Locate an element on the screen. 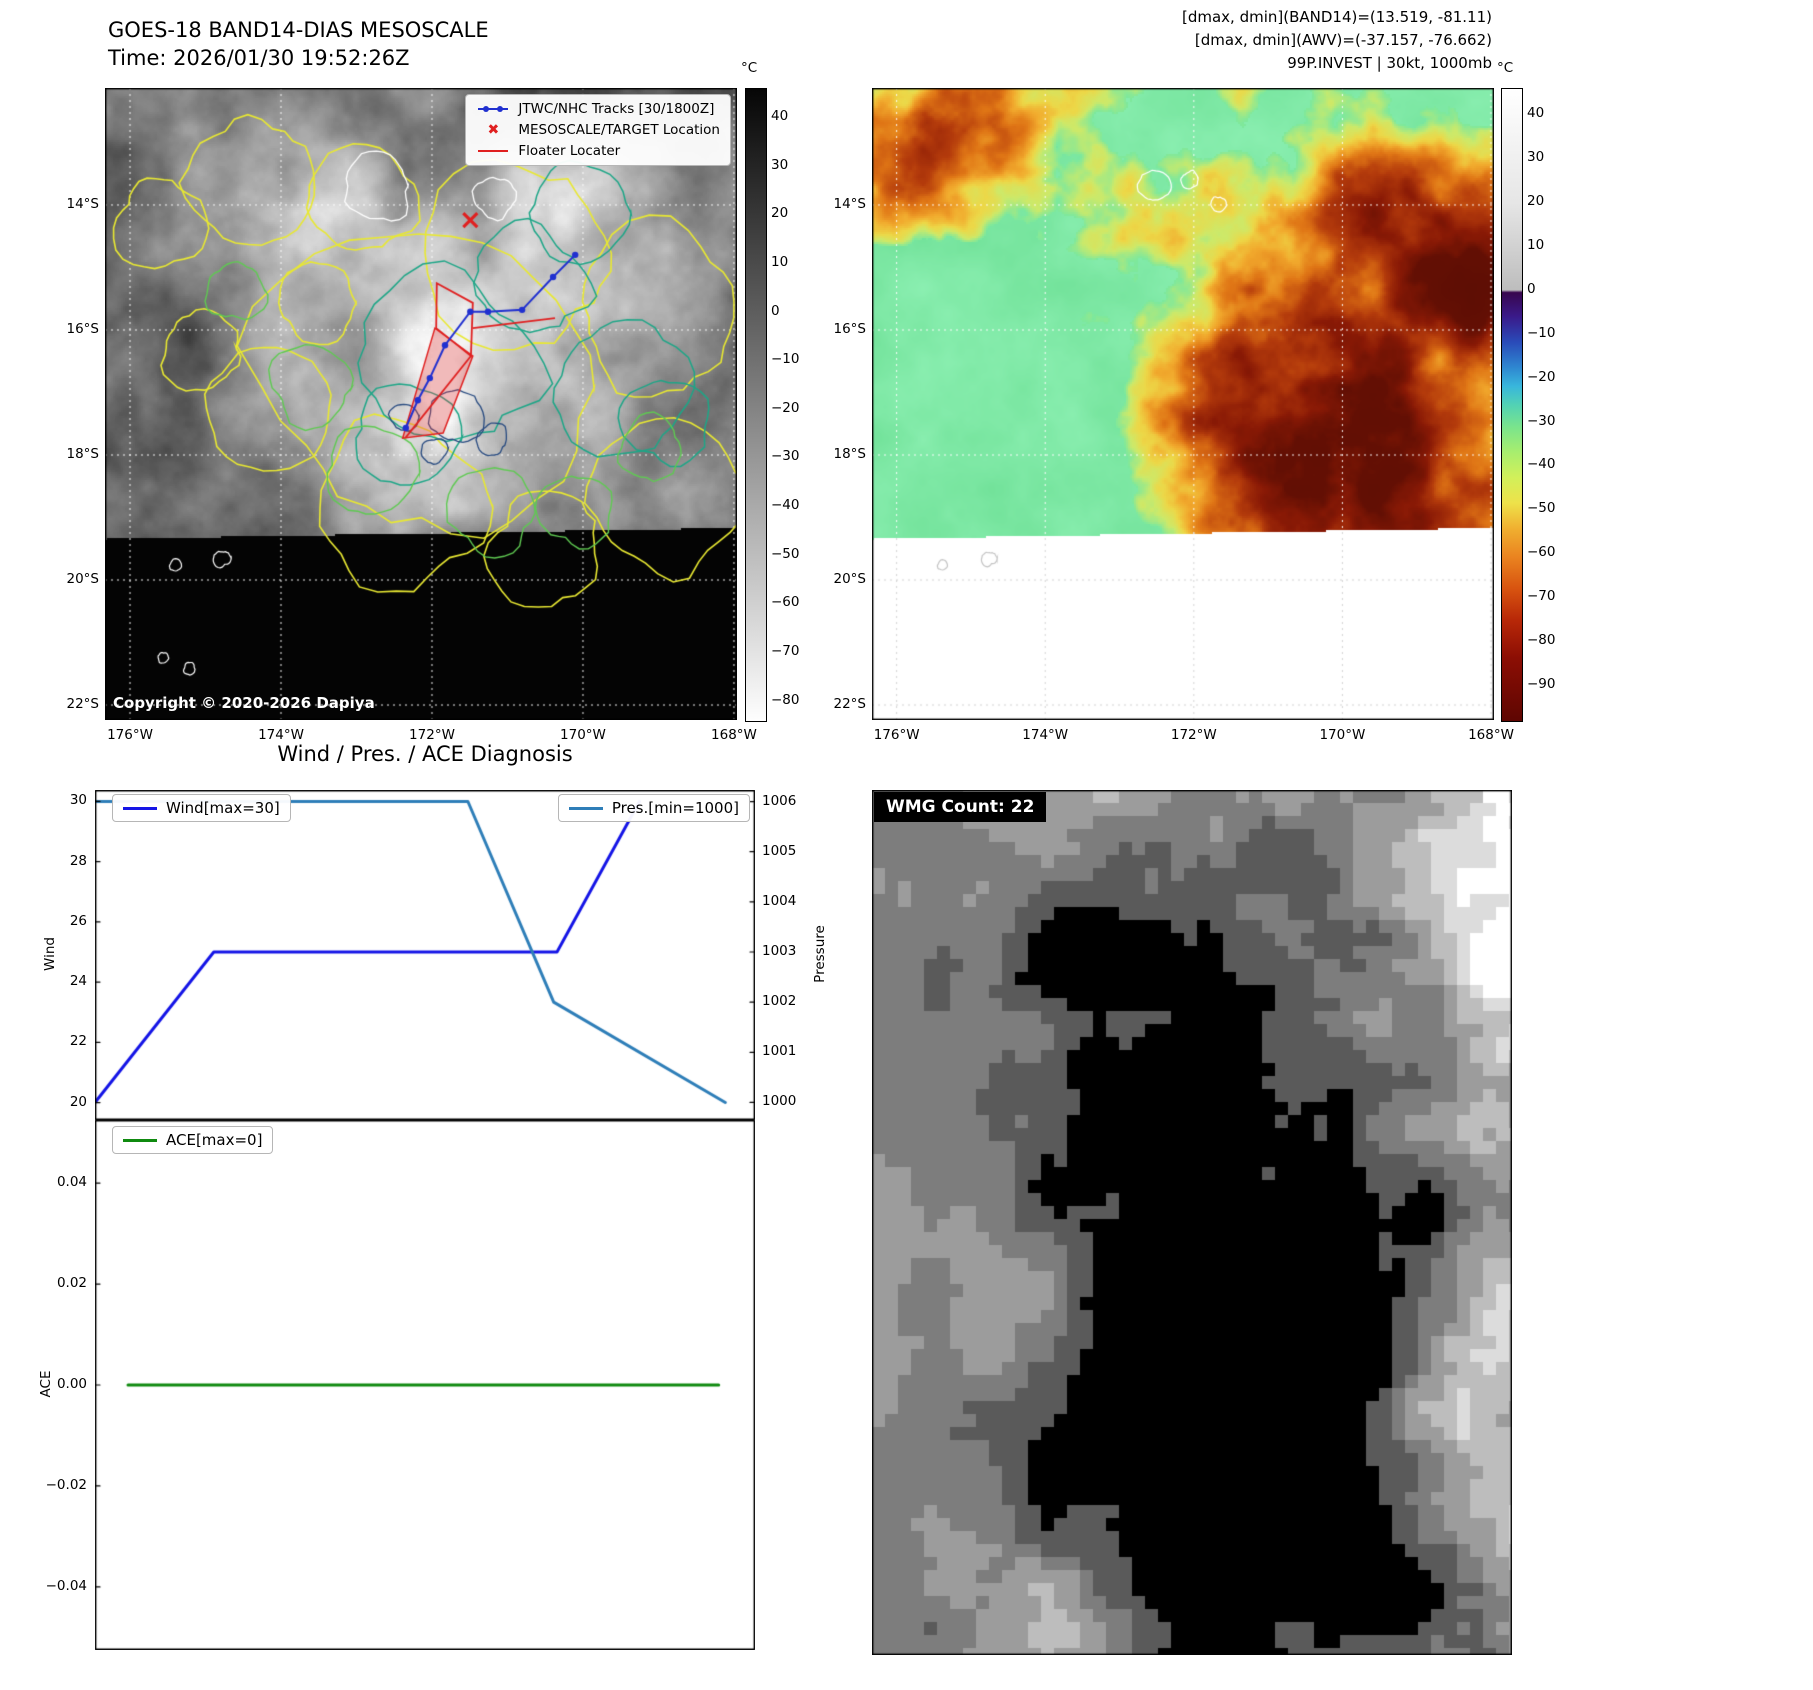  wind-ytick-label: 22 is located at coordinates (78, 1041).